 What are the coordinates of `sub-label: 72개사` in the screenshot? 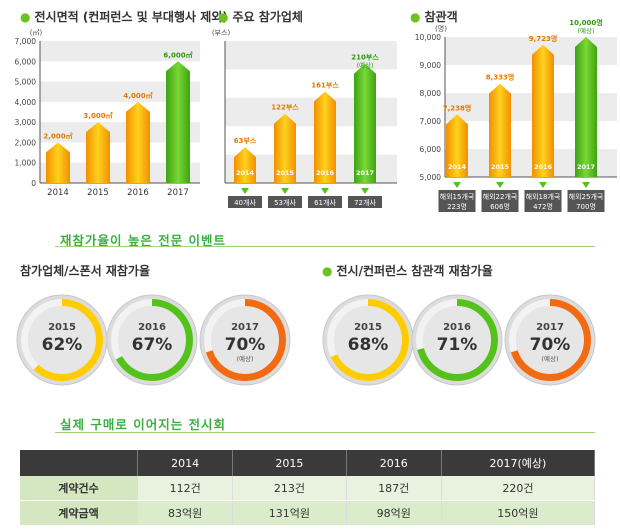 It's located at (365, 202).